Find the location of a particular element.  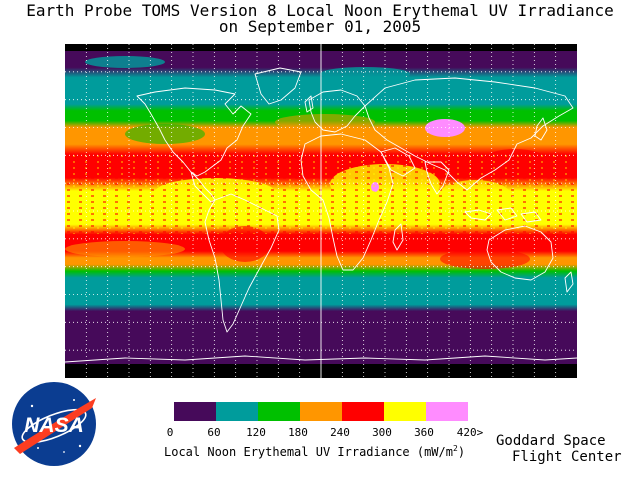

legend-color-bar is located at coordinates (321, 411).